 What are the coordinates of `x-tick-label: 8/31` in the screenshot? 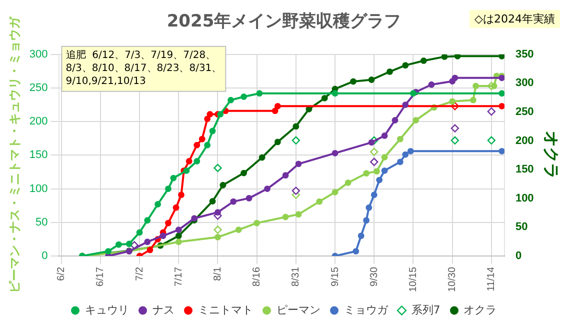 It's located at (296, 276).